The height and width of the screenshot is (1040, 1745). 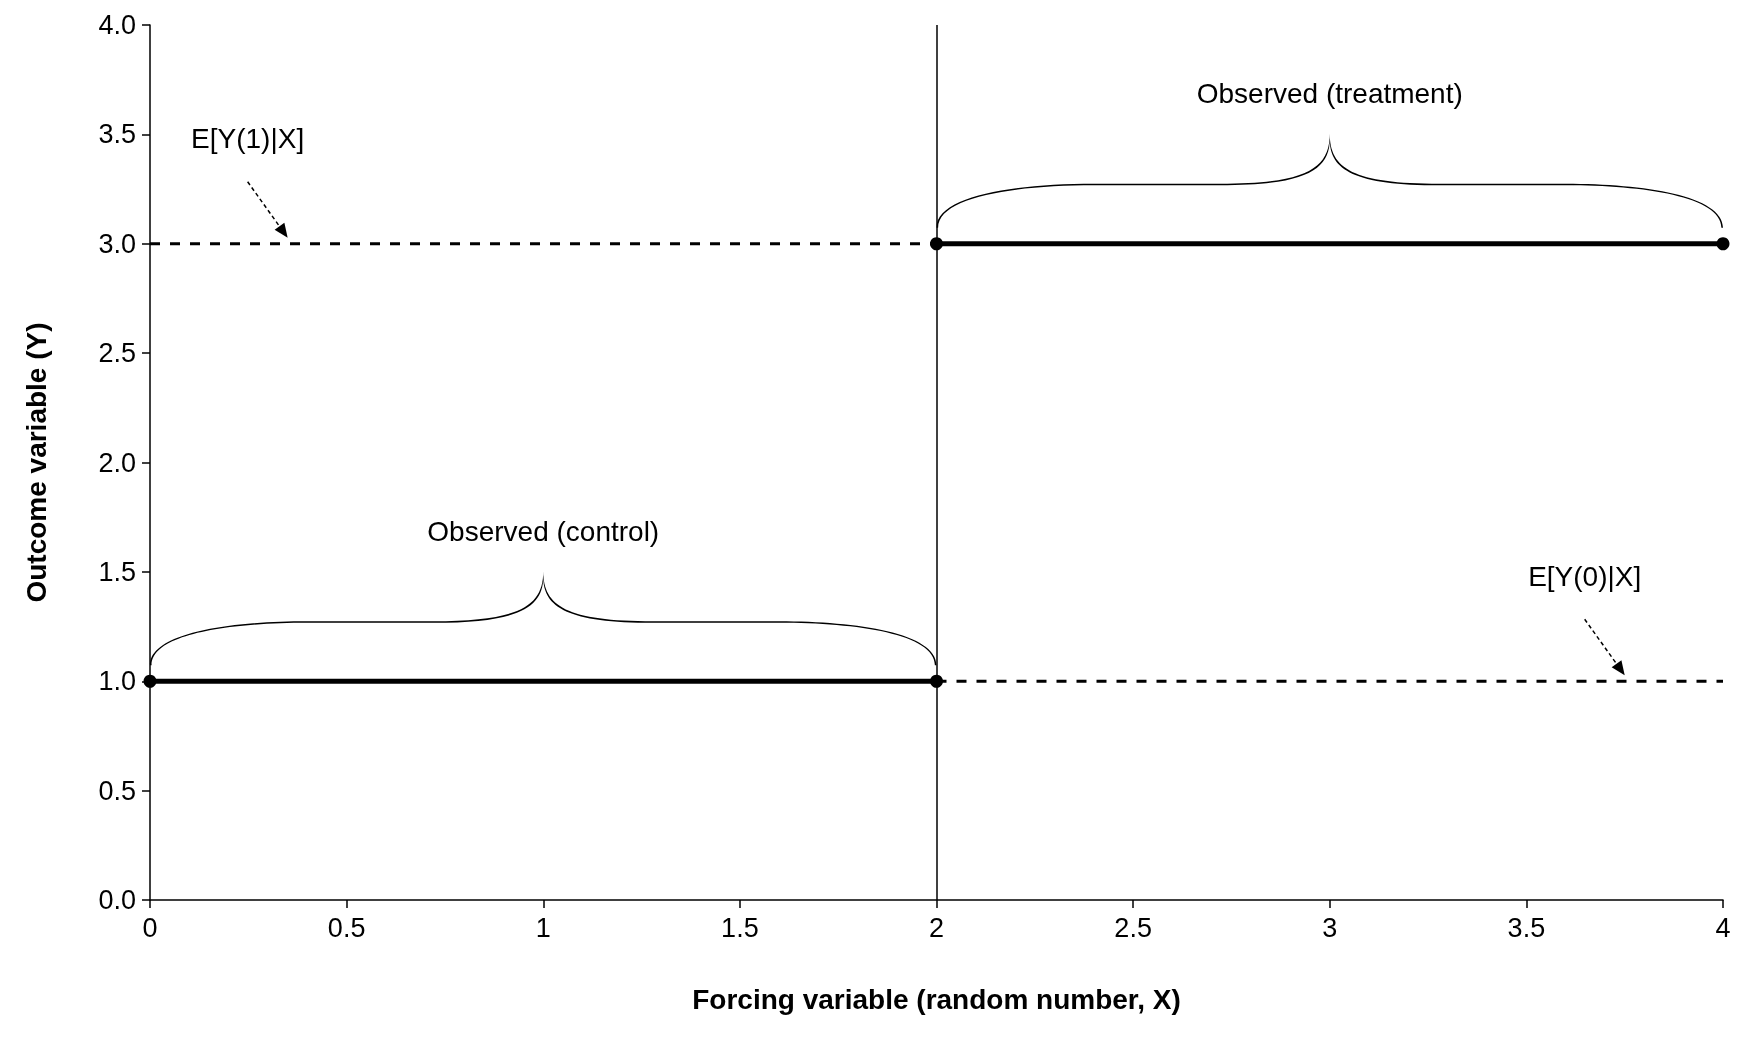 I want to click on y-tick-label: 3.0, so click(x=117, y=243).